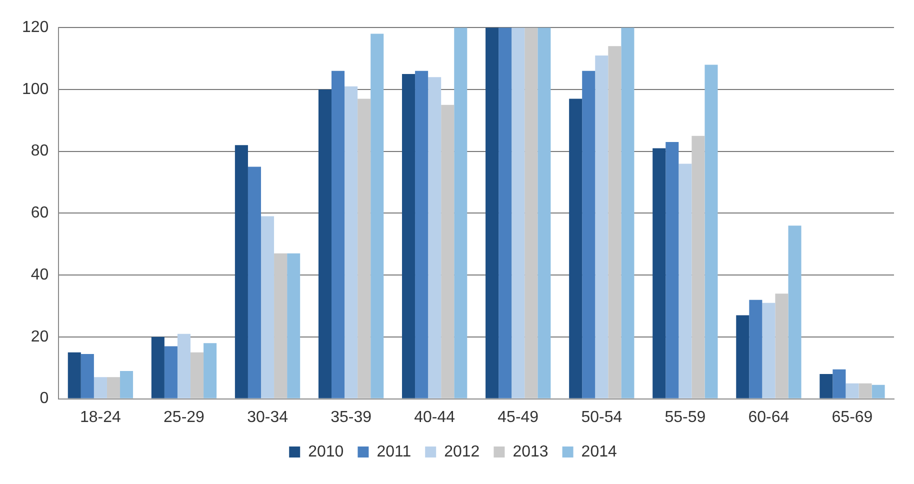 This screenshot has height=484, width=914. I want to click on x-tick-label: 45-49, so click(518, 417).